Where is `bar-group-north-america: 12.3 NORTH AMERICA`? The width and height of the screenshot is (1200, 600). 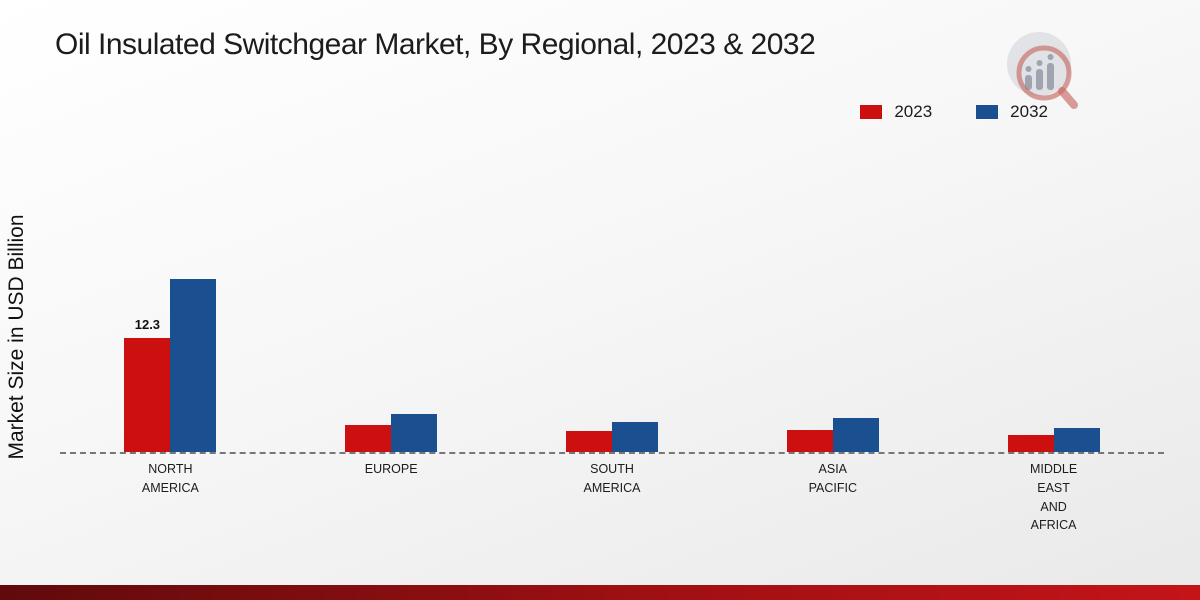 bar-group-north-america: 12.3 NORTH AMERICA is located at coordinates (170, 373).